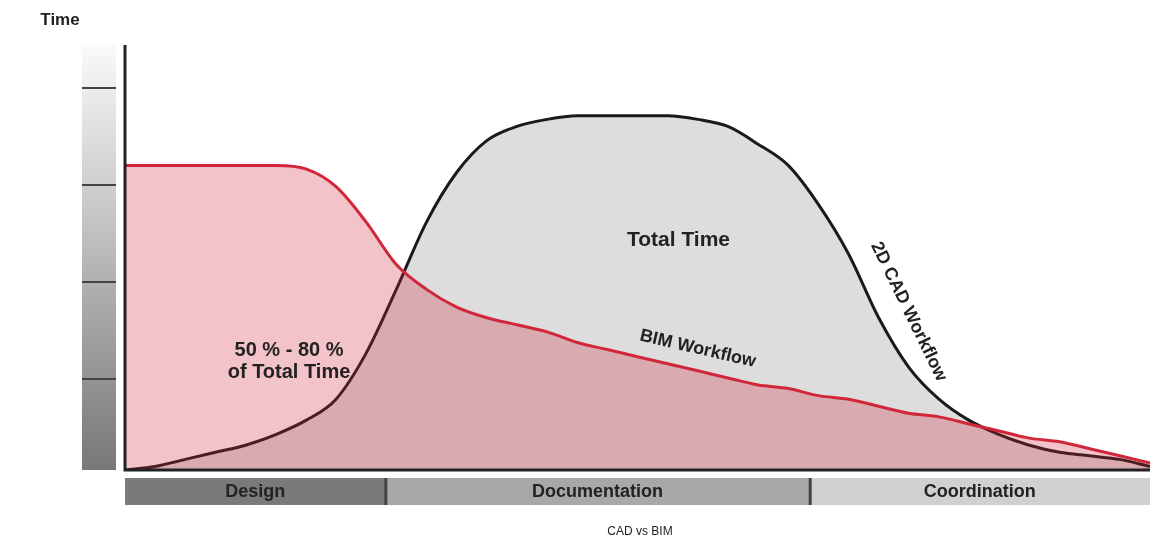 The height and width of the screenshot is (549, 1158). What do you see at coordinates (289, 370) in the screenshot?
I see `annotation: of Total Time` at bounding box center [289, 370].